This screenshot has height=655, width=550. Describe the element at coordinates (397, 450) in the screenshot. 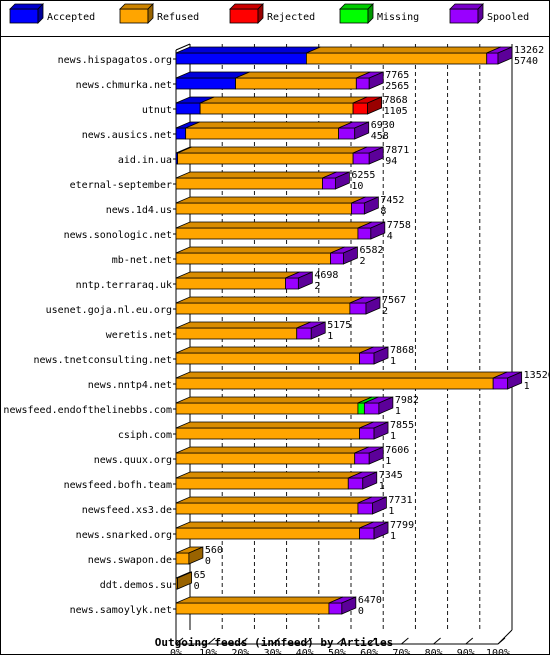

I see `data-label-total: 7606` at that location.